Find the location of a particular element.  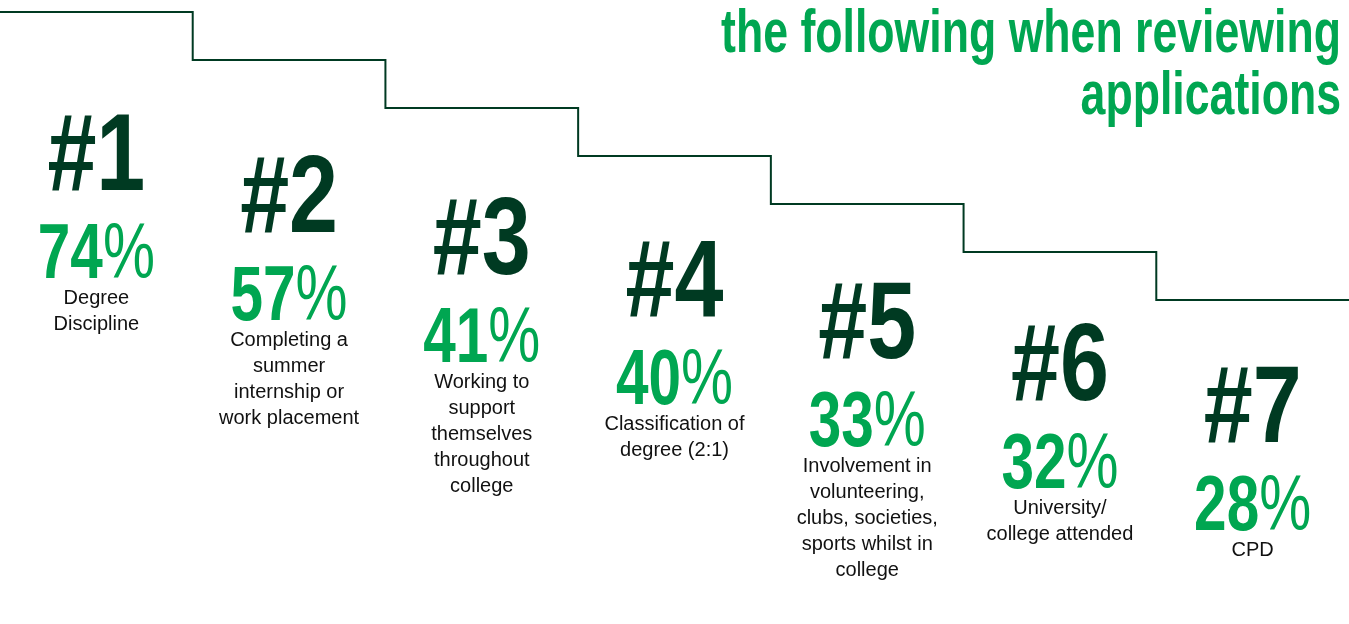

text: #3 is located at coordinates (481, 236).